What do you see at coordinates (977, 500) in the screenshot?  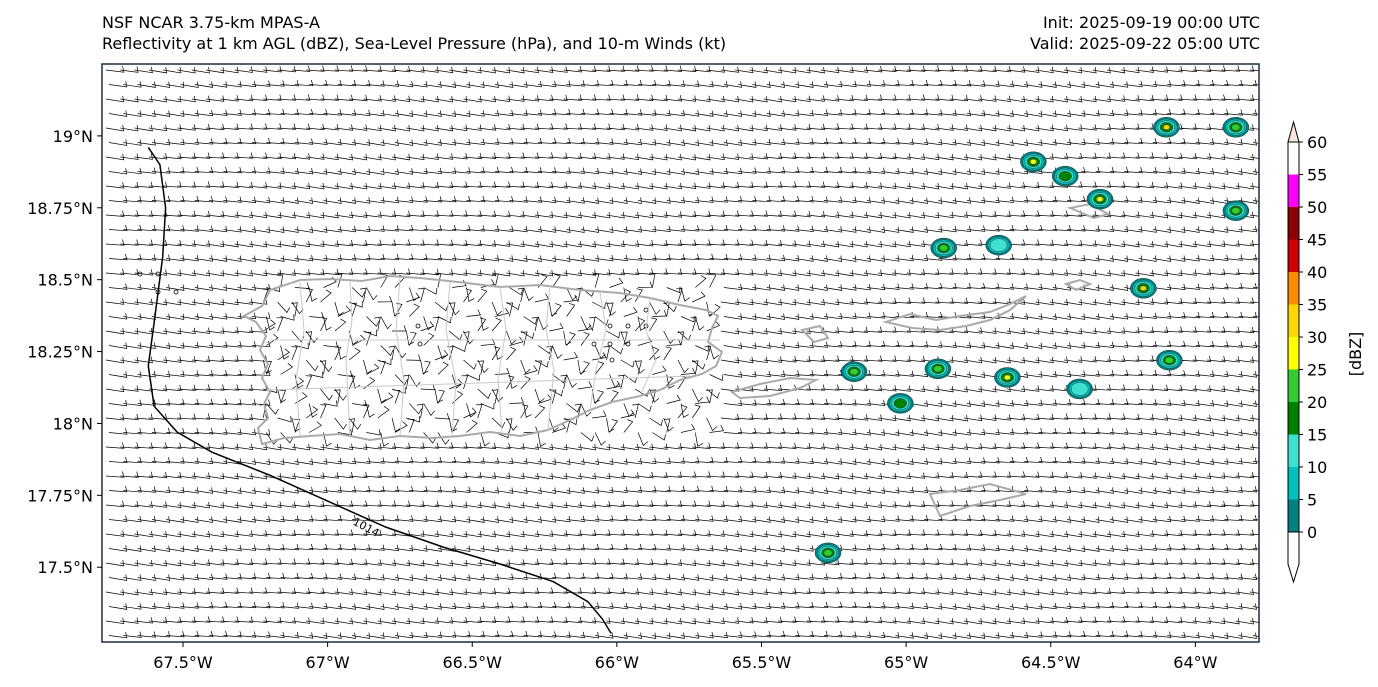 I see `coastline-st-croix` at bounding box center [977, 500].